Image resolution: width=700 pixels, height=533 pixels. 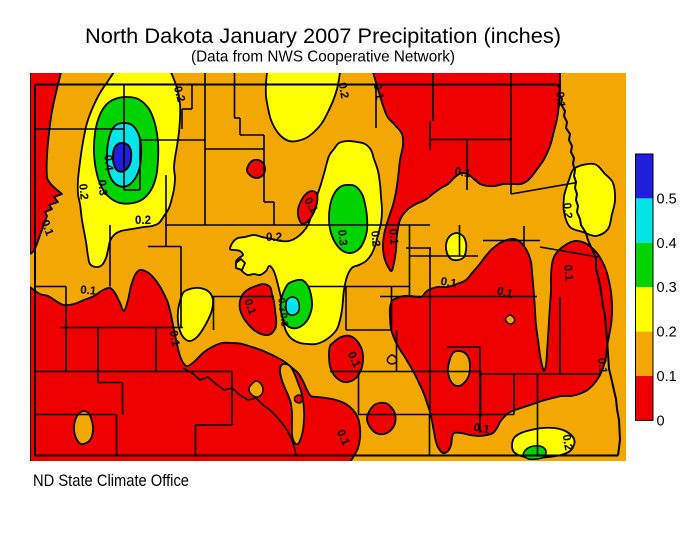 I want to click on svg-text:(Data from NWS Cooperative Net: (Data from NWS Cooperative Network), so click(x=323, y=57).